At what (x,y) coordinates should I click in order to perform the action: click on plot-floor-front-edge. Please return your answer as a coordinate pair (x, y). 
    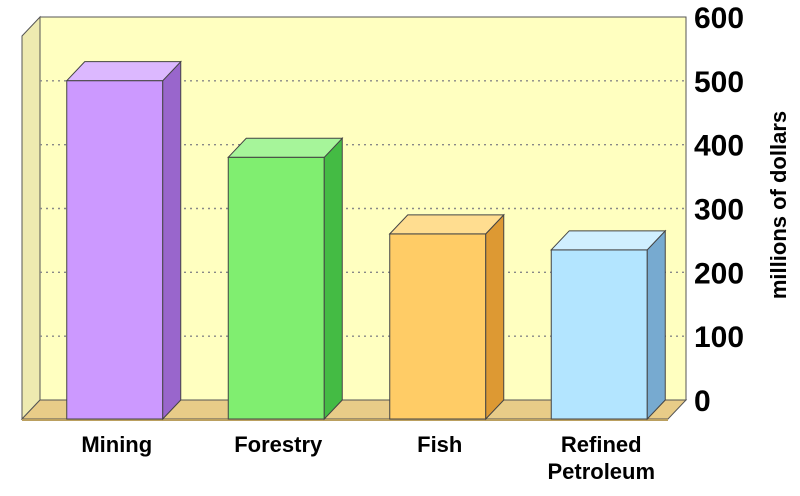
    Looking at the image, I should click on (345, 420).